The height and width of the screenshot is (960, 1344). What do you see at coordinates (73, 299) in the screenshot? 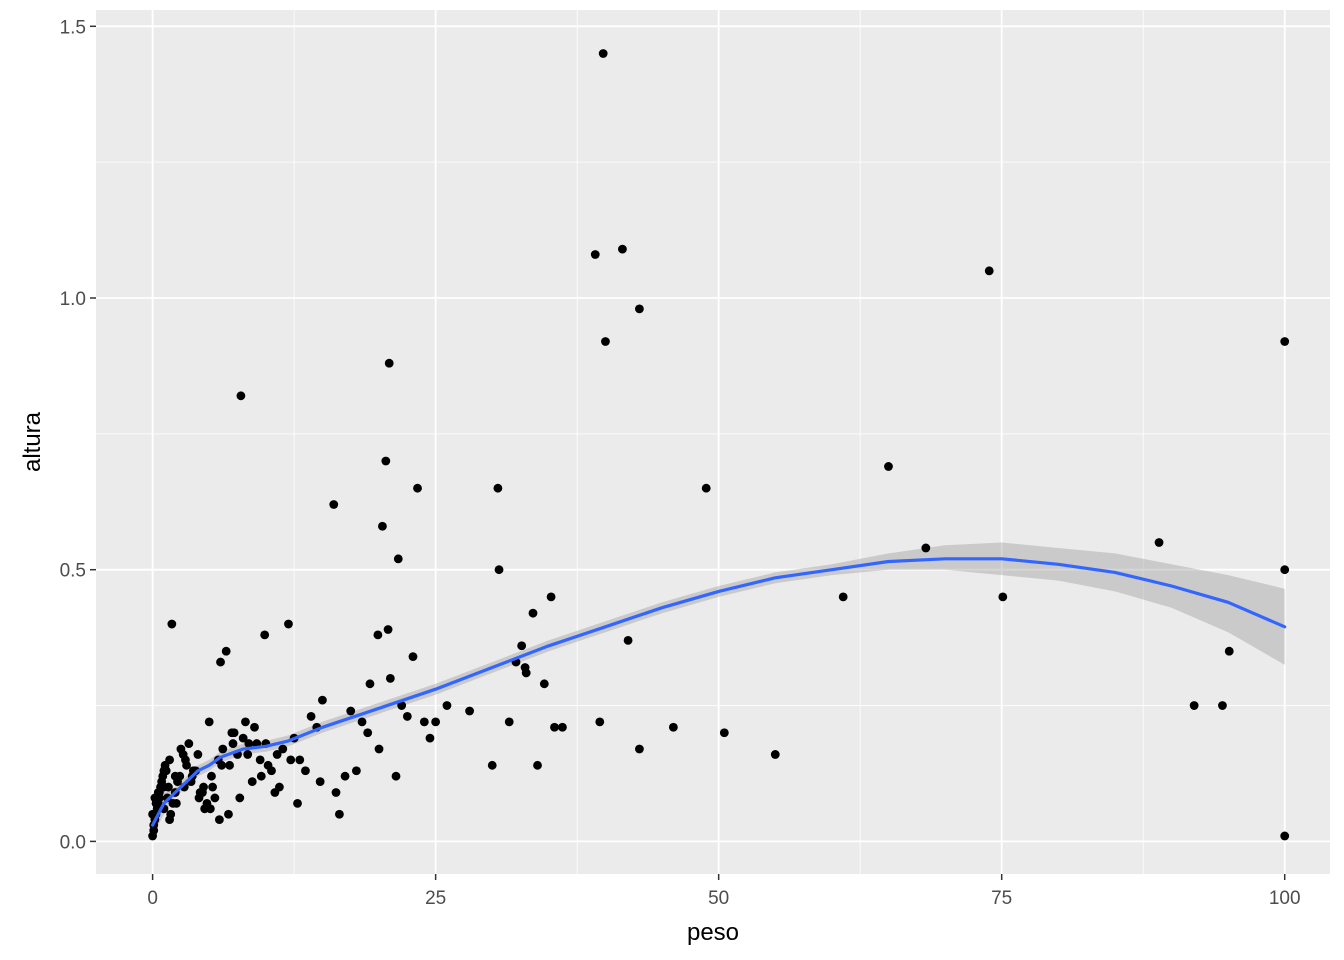
I see `y-tick-label: 1.0` at bounding box center [73, 299].